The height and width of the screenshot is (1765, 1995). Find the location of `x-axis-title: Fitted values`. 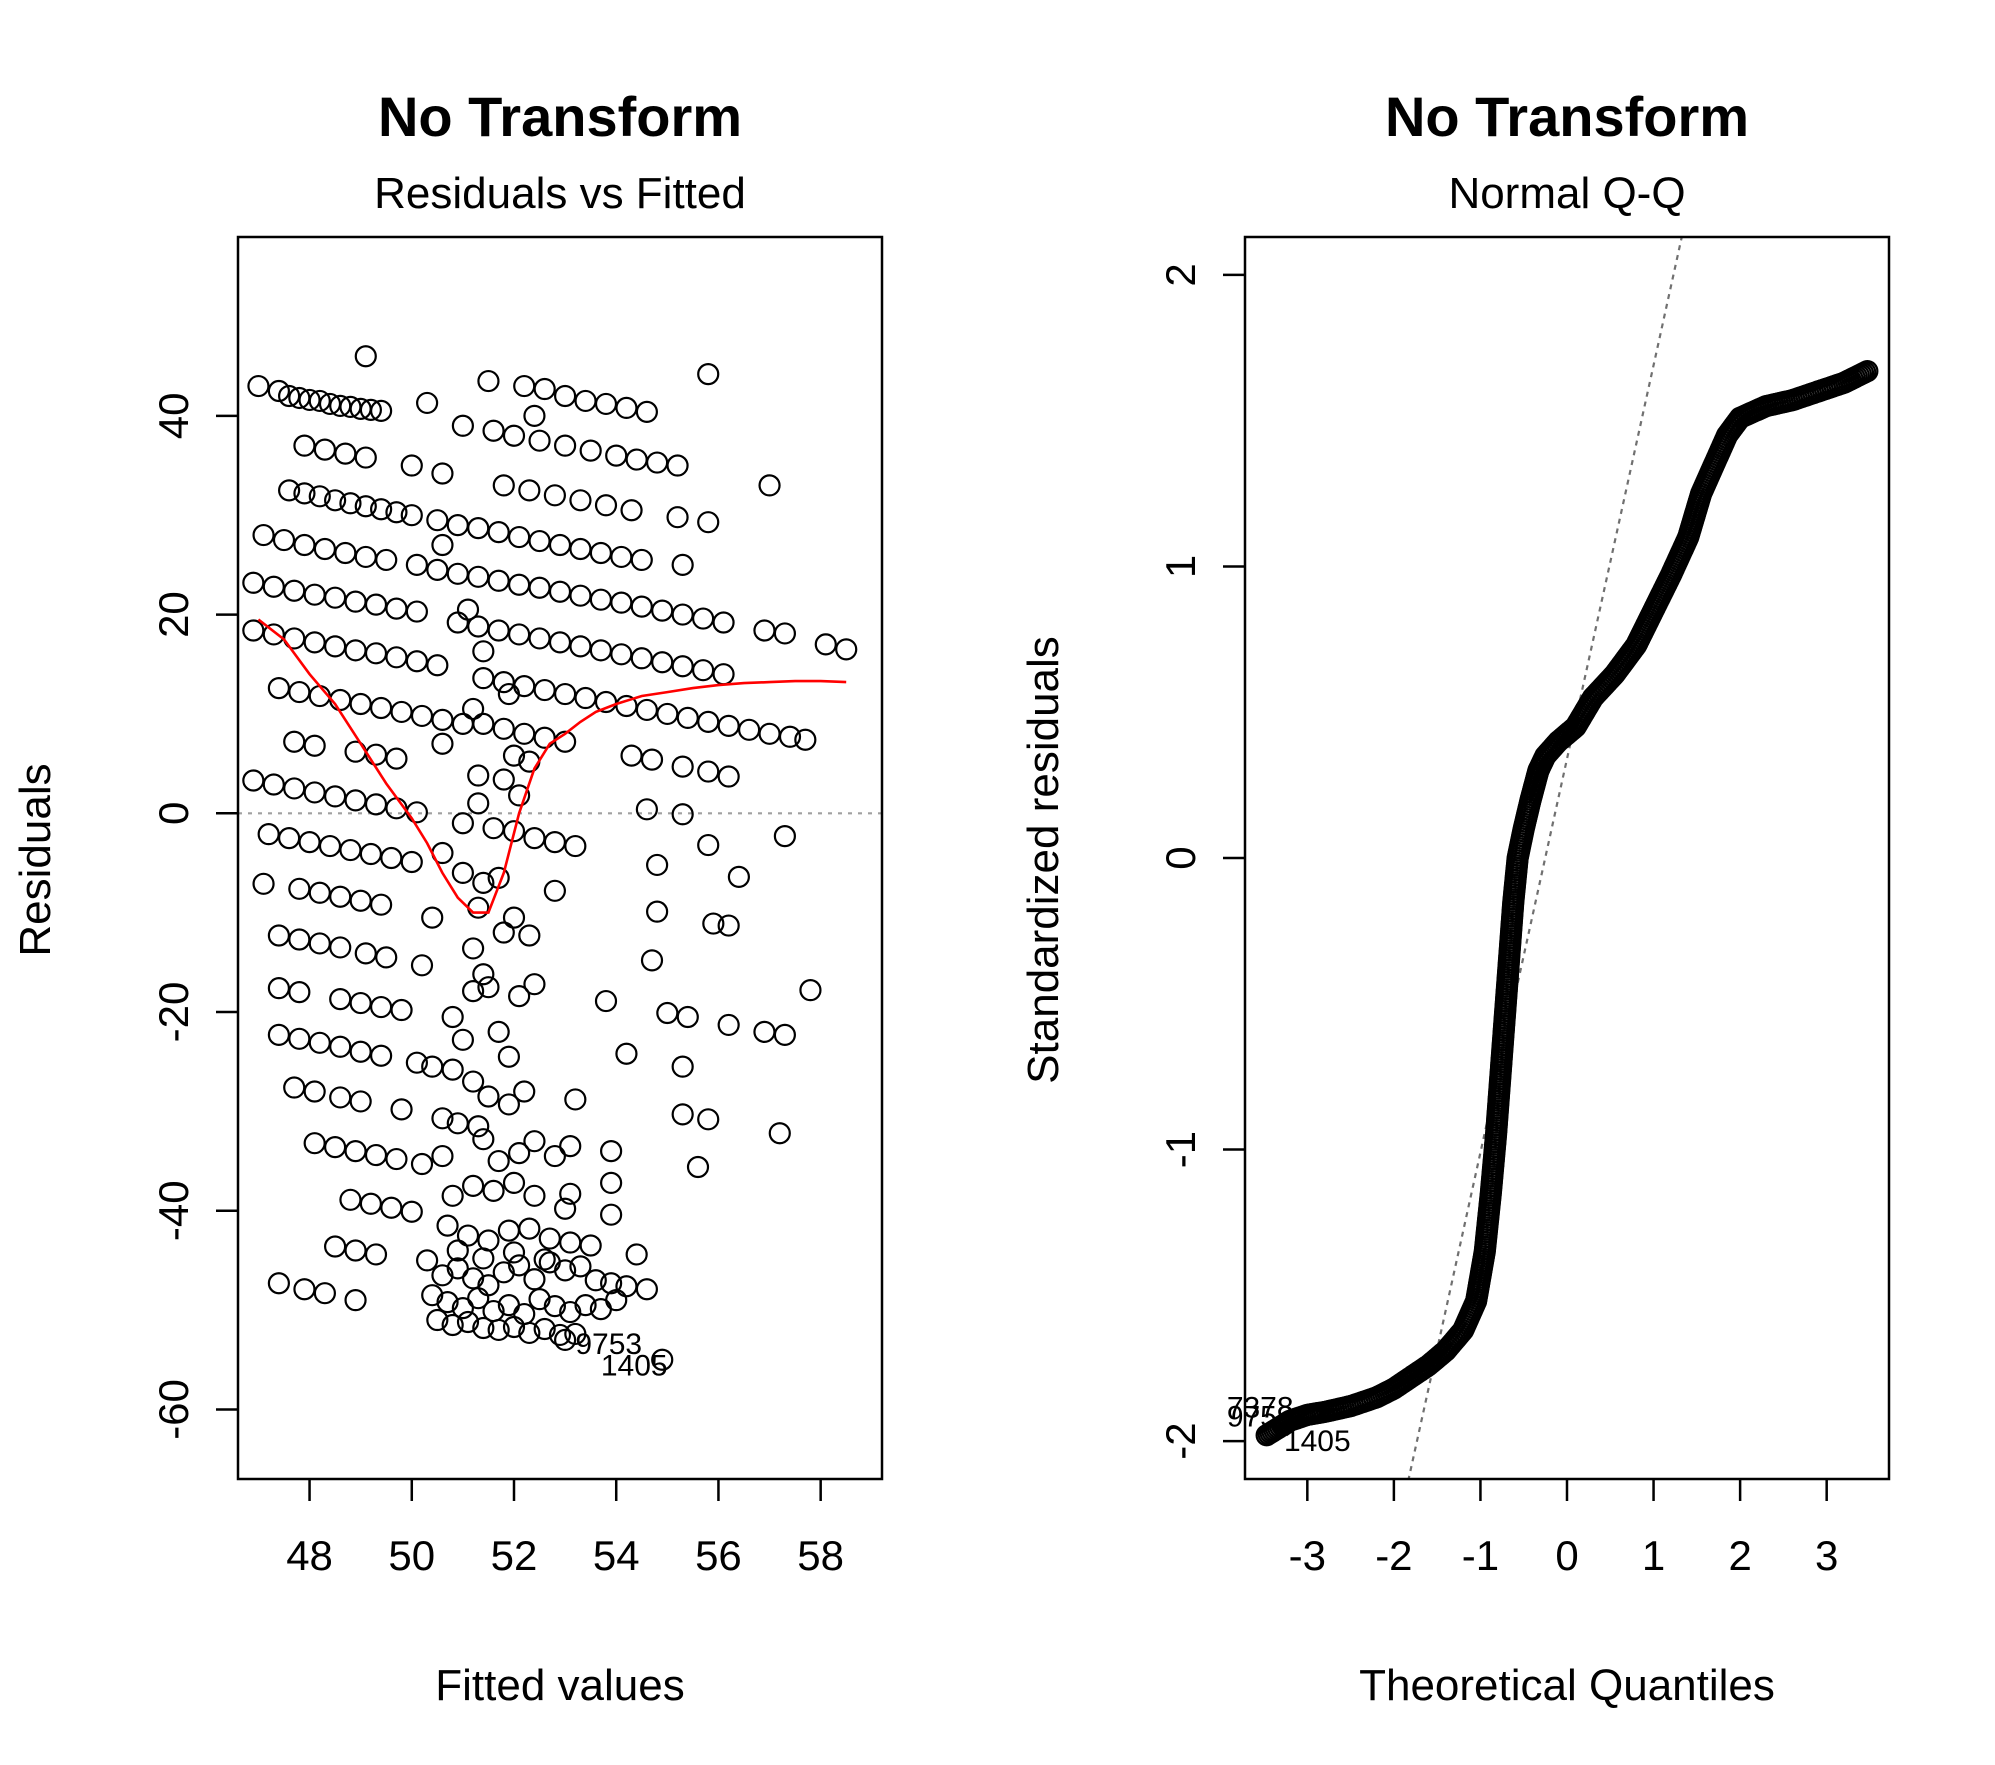

x-axis-title: Fitted values is located at coordinates (559, 1685).